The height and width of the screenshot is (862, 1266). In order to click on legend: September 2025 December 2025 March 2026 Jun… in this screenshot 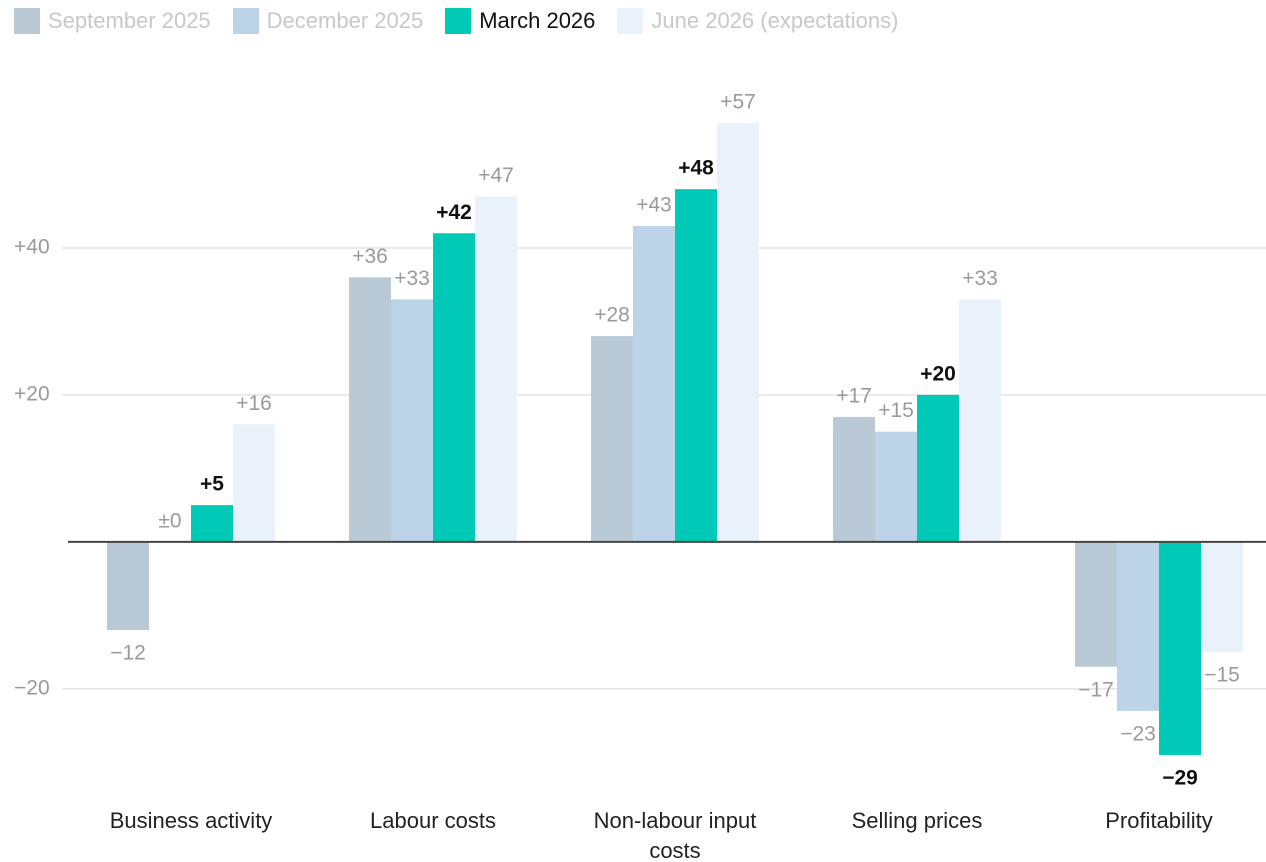, I will do `click(456, 21)`.